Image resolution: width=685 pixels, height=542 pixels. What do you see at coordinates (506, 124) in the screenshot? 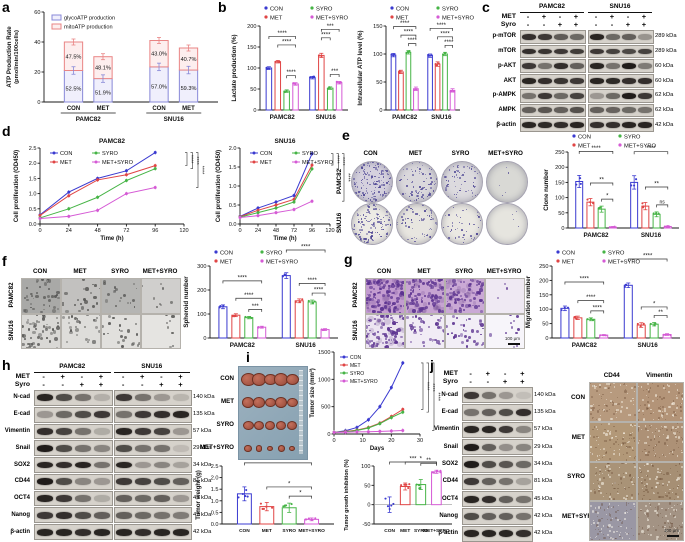
I see `blot-lab: β-actin` at bounding box center [506, 124].